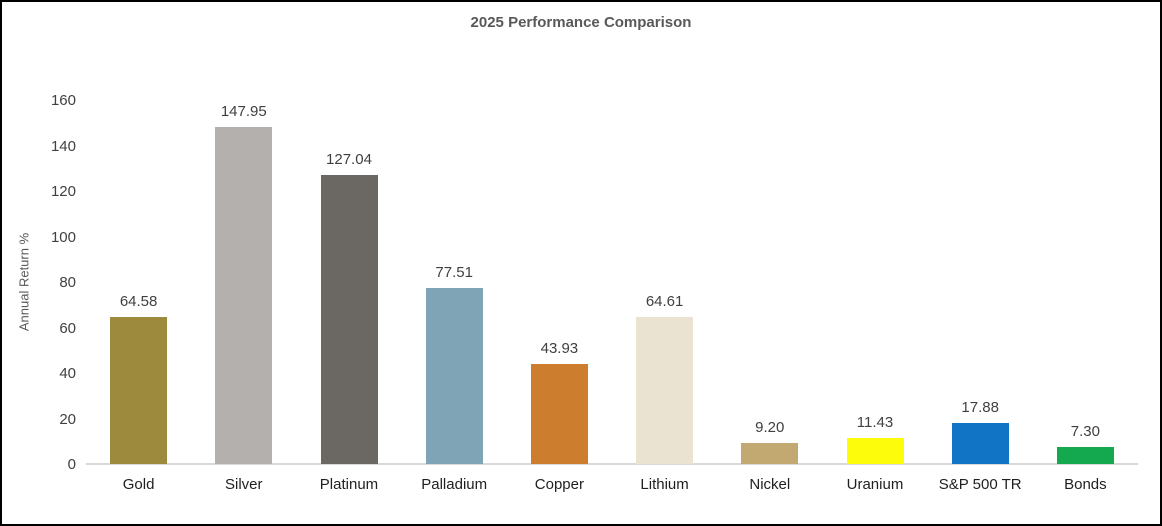 This screenshot has width=1162, height=526. I want to click on bar-value-label: 64.58, so click(138, 301).